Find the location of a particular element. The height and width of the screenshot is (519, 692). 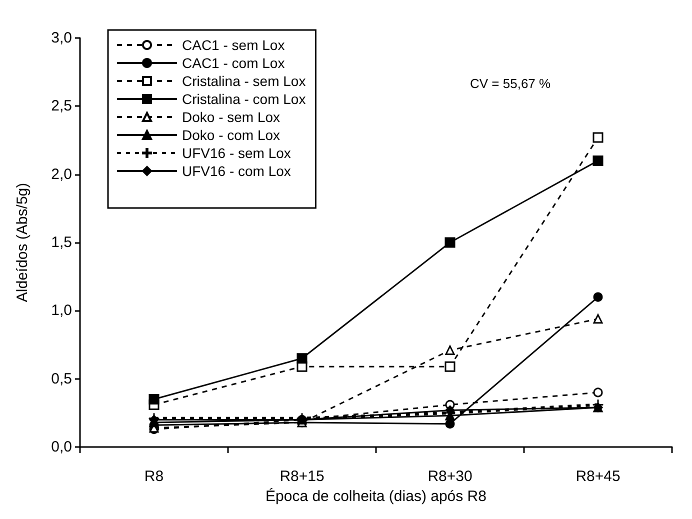

legend-label: Cristalina - sem Lox is located at coordinates (244, 81).